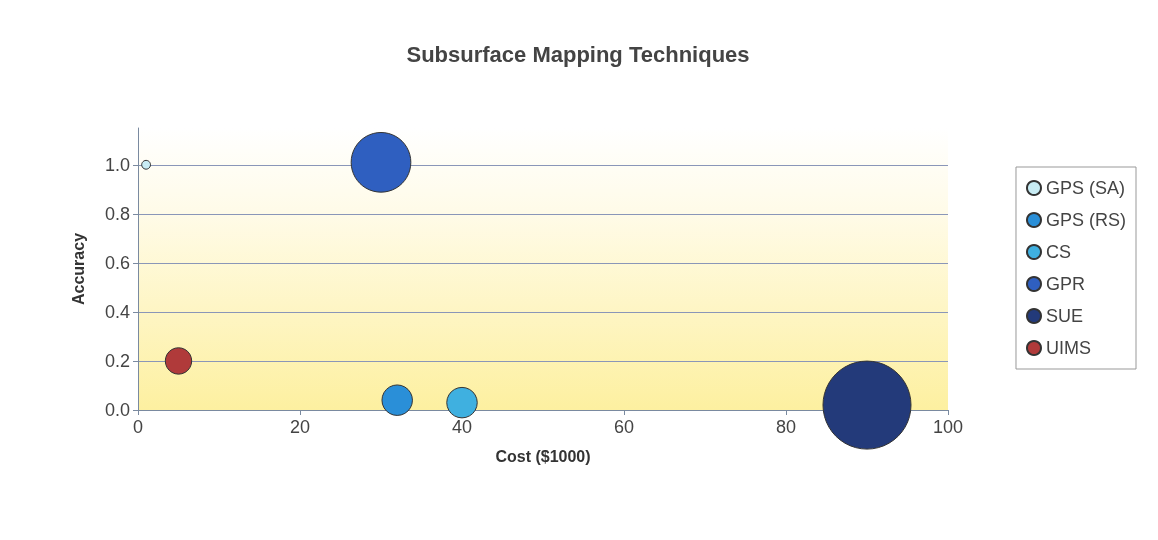  I want to click on x-tick-label: 0, so click(138, 427).